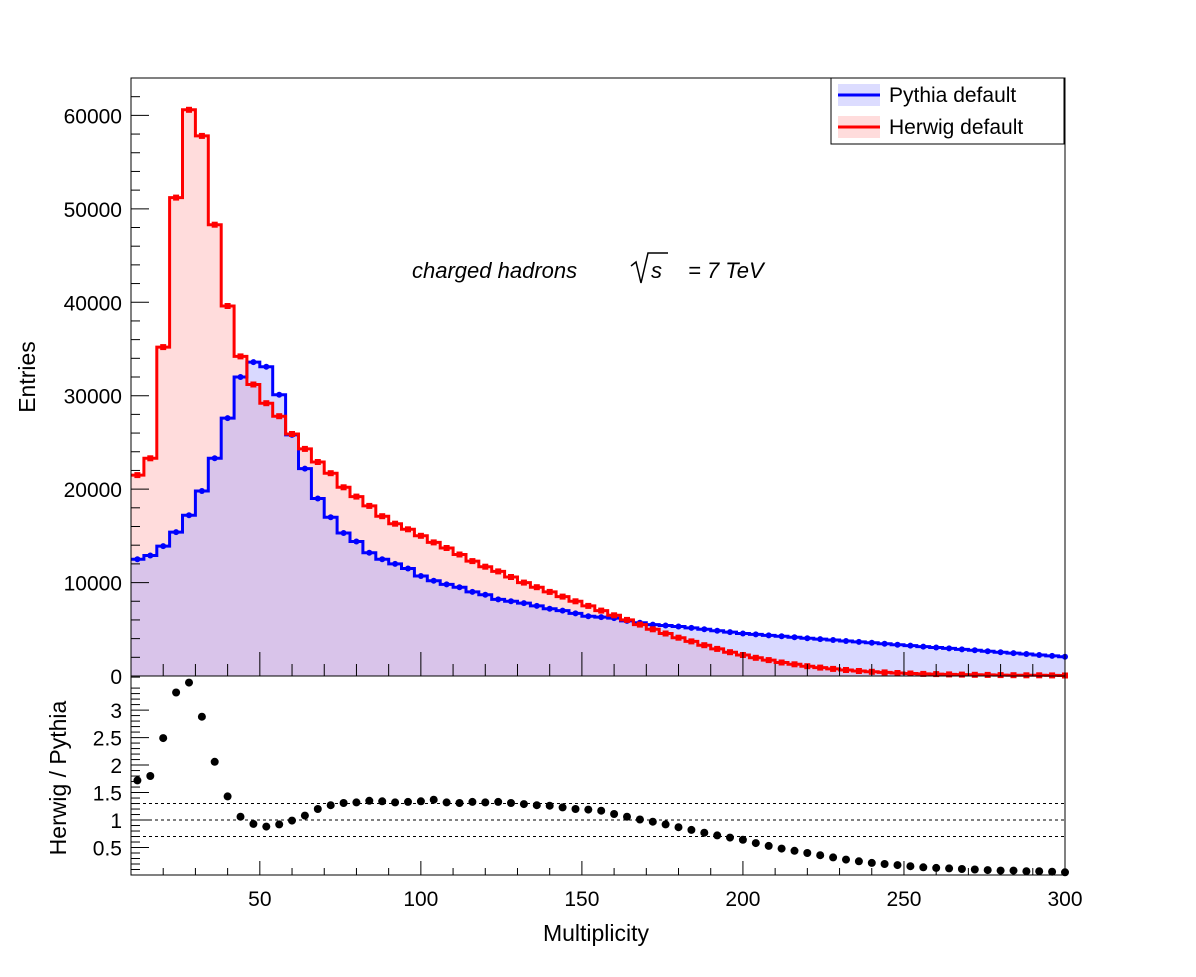 The image size is (1196, 977). I want to click on x-tick-label: 200, so click(742, 899).